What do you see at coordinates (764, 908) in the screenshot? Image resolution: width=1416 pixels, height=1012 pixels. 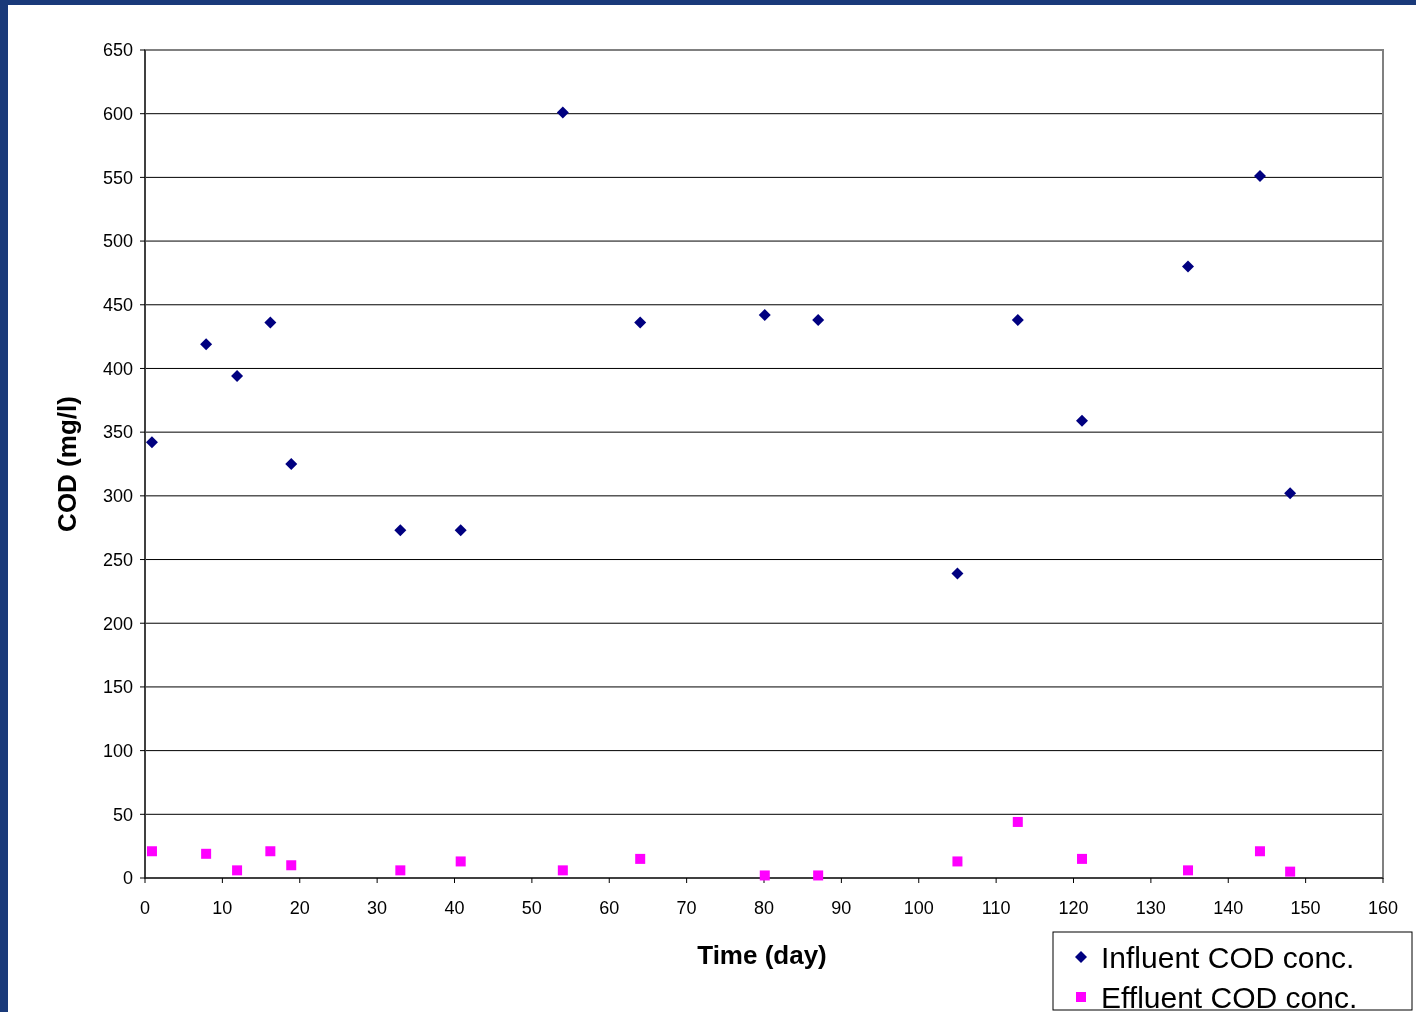 I see `x-tick-label: 80` at bounding box center [764, 908].